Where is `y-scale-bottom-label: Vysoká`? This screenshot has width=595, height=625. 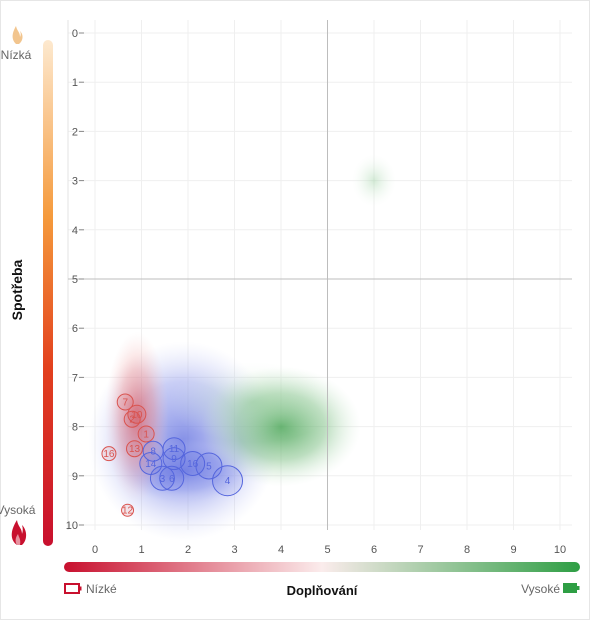
y-scale-bottom-label: Vysoká is located at coordinates (18, 510).